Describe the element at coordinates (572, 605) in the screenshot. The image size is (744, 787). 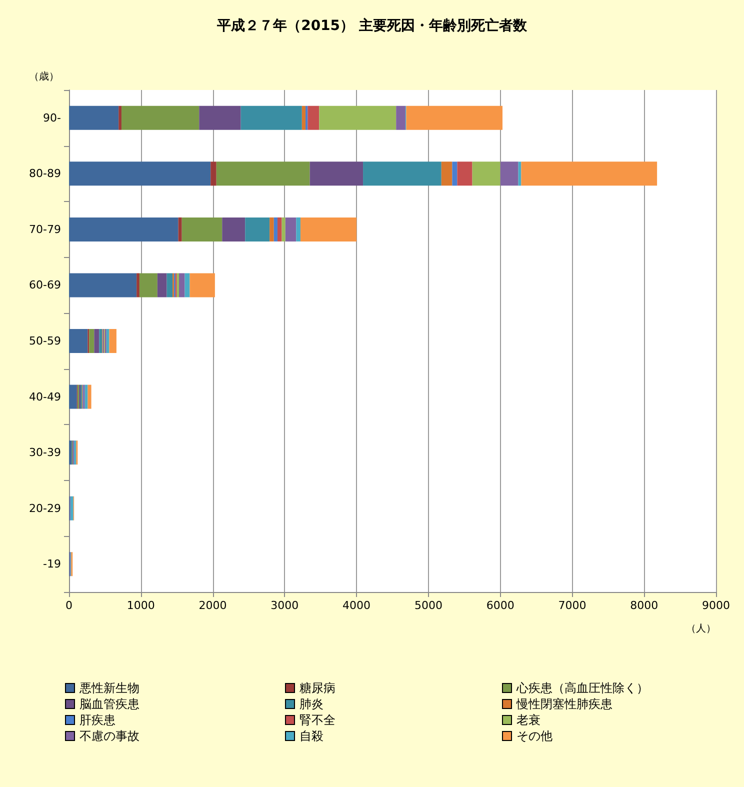
I see `x-tick-label: 7000` at that location.